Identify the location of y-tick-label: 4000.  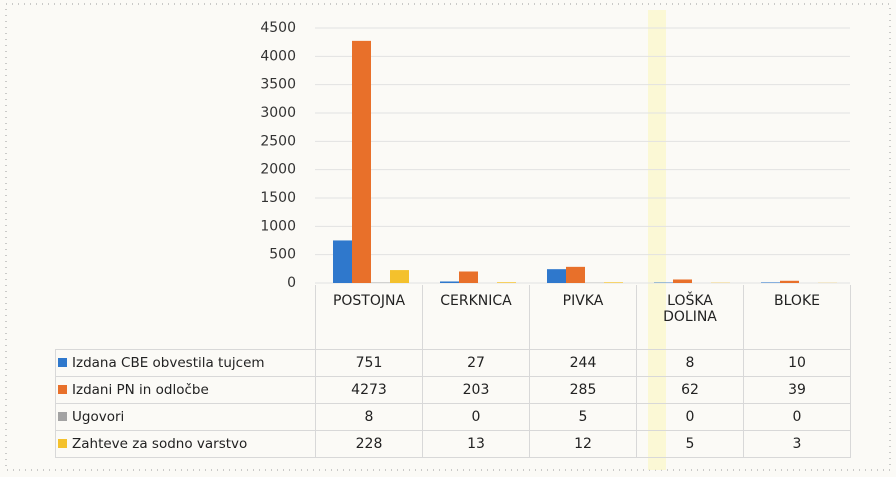
(278, 56).